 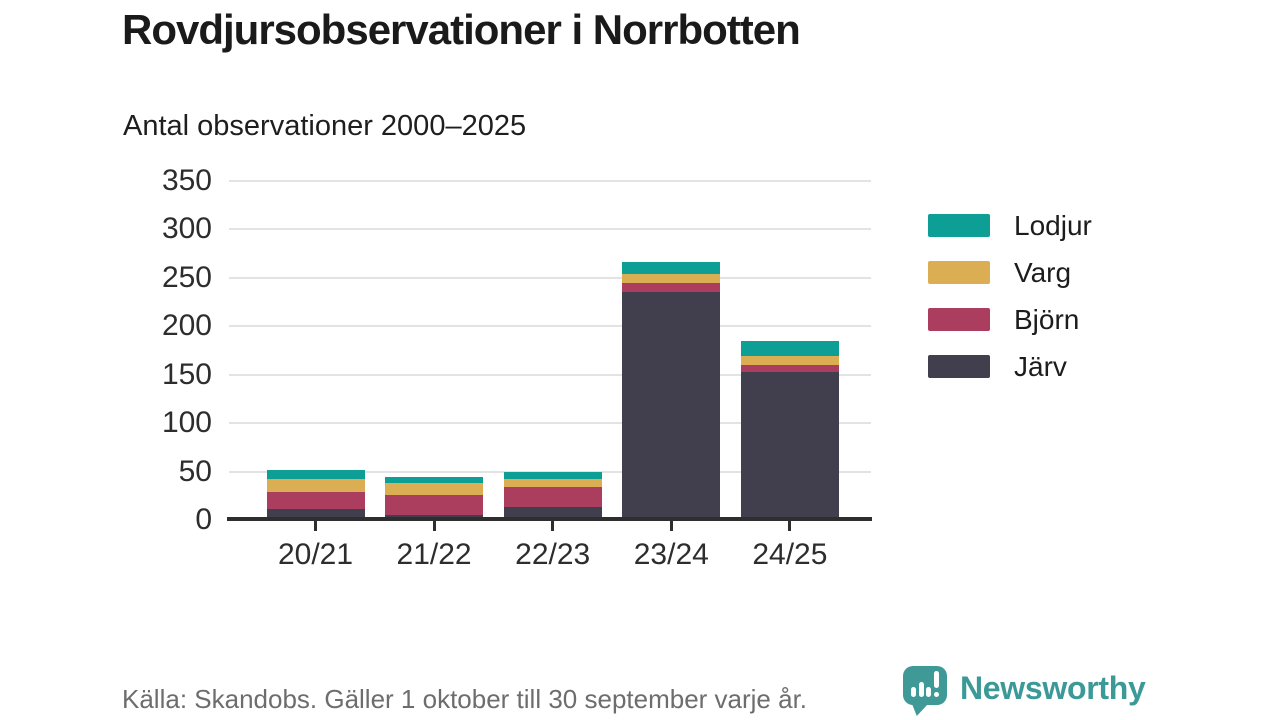 I want to click on y-axis-tick-label: 250, so click(x=186, y=277).